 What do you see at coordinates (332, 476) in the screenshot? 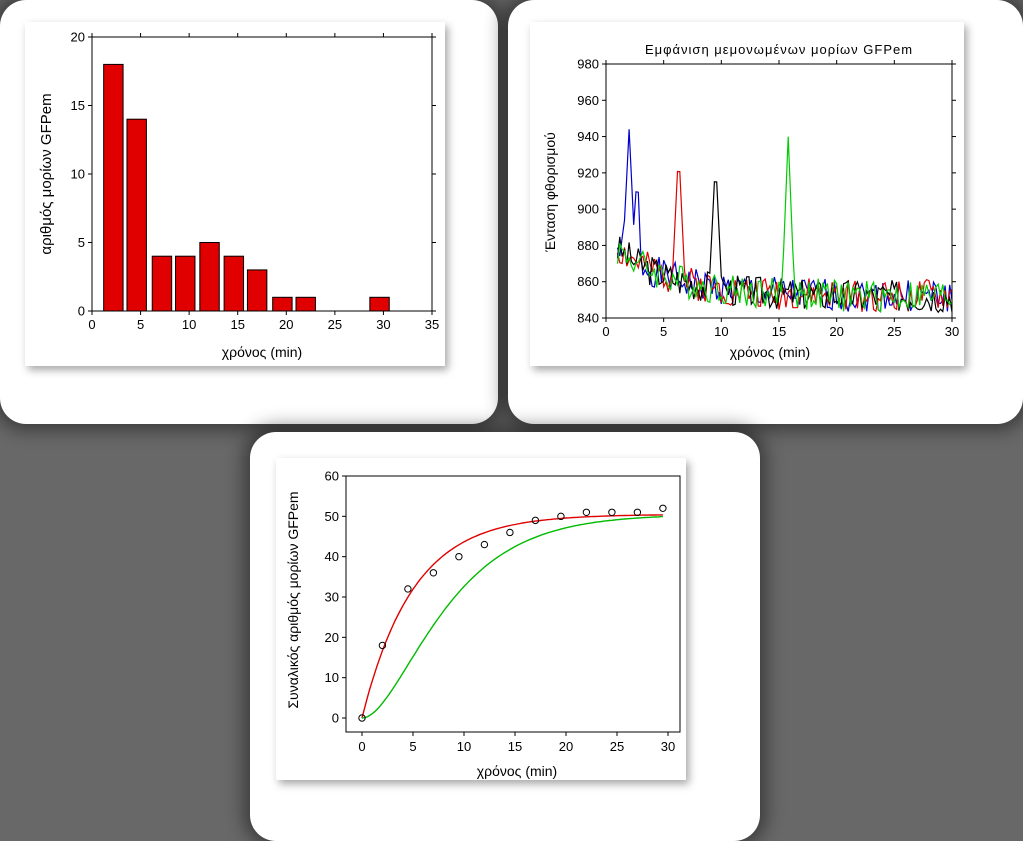
I see `cumulative-y-tick-label: 60` at bounding box center [332, 476].